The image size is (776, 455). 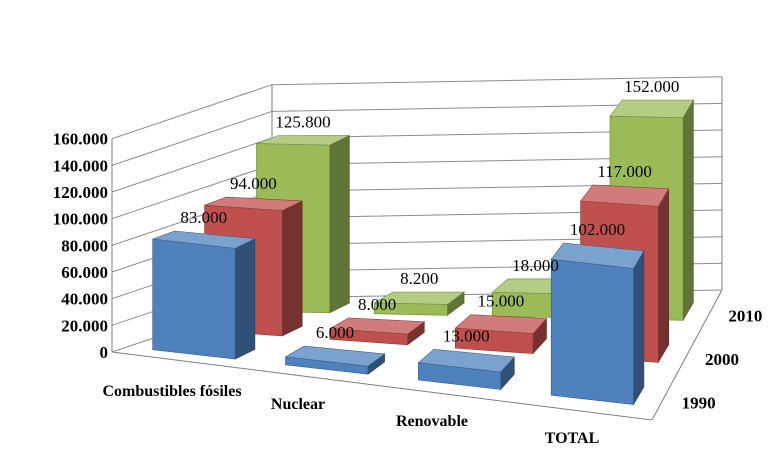 I want to click on series-depth-label: 1990, so click(x=699, y=402).